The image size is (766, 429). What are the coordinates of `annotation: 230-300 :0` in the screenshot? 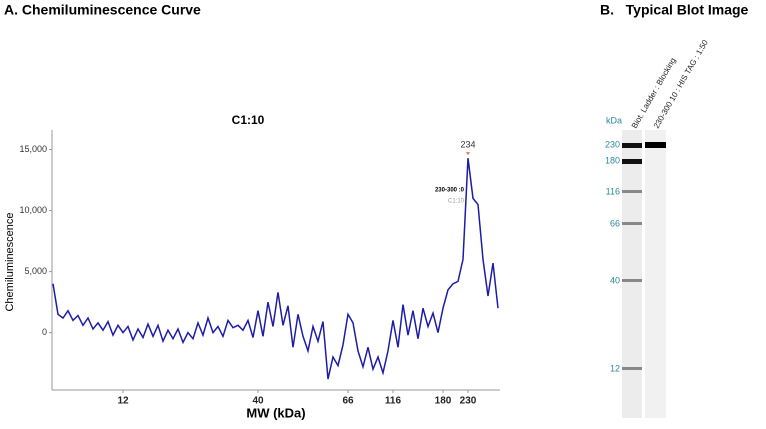 It's located at (450, 191).